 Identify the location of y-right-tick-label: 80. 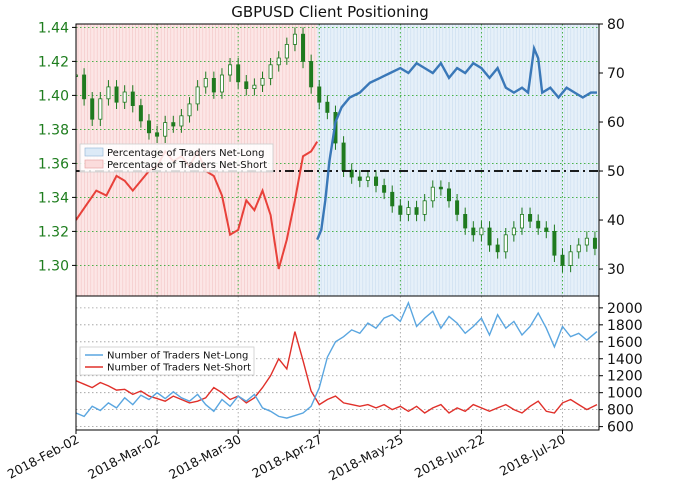
(616, 25).